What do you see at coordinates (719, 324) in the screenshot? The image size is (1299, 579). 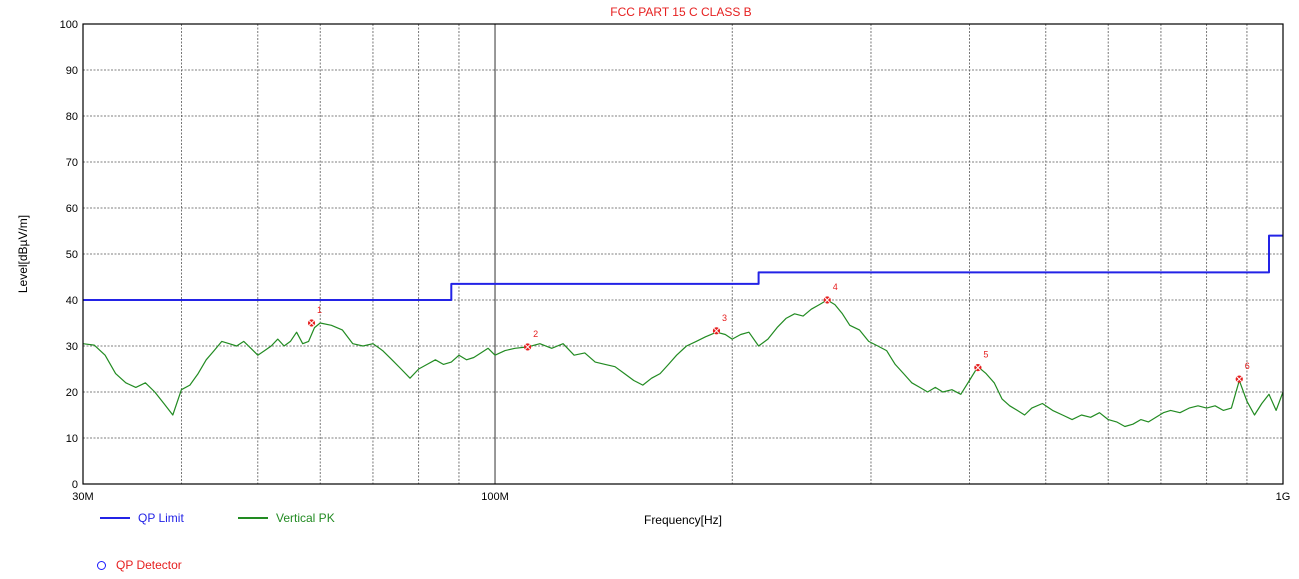 I see `peak-marker-3: 3` at bounding box center [719, 324].